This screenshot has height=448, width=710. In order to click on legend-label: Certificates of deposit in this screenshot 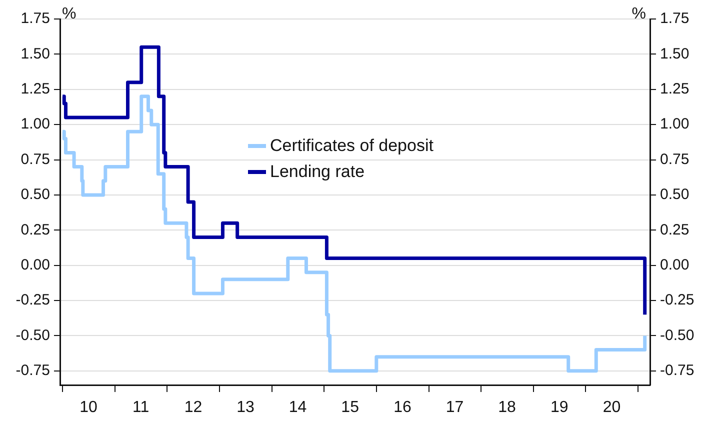, I will do `click(352, 146)`.